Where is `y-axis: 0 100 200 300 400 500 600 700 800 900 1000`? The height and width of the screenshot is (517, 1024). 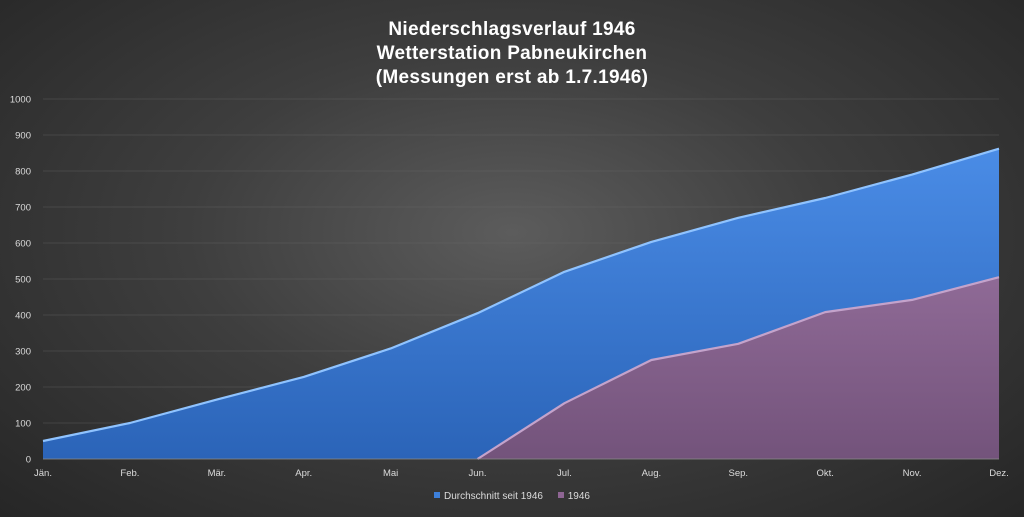 y-axis: 0 100 200 300 400 500 600 700 800 900 1000 is located at coordinates (20, 280).